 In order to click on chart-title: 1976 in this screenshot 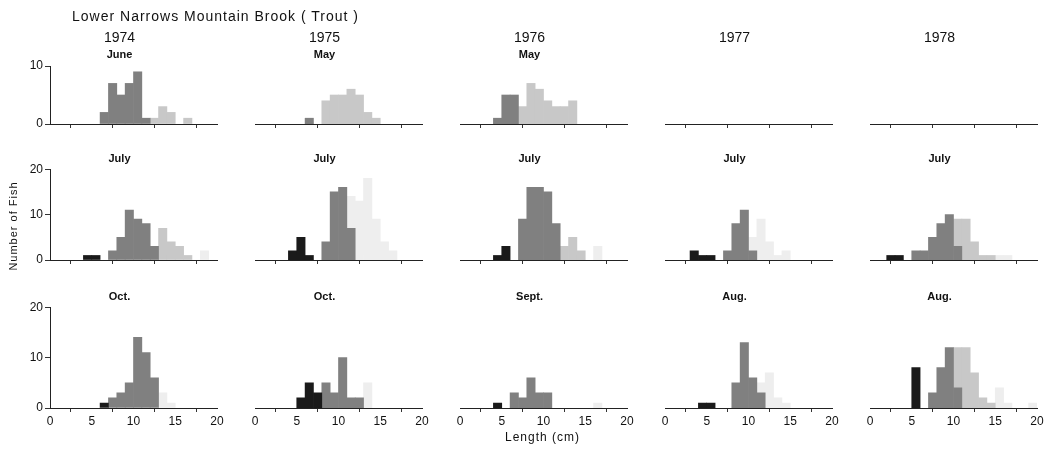, I will do `click(529, 37)`.